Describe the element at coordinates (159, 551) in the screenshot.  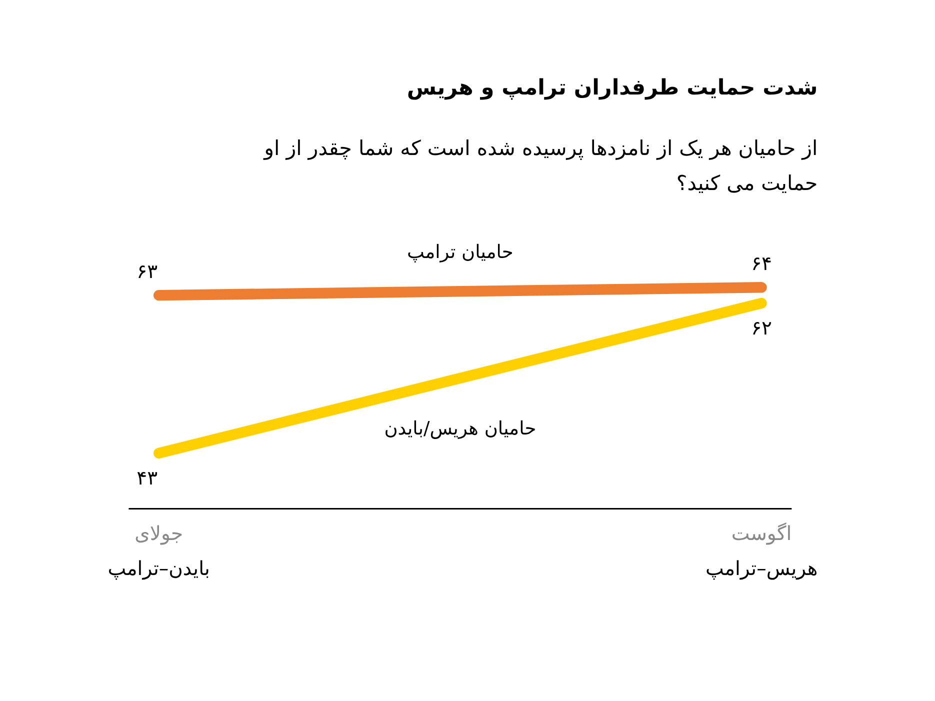
I see `category-label: جولای بایدن–ترامپ` at that location.